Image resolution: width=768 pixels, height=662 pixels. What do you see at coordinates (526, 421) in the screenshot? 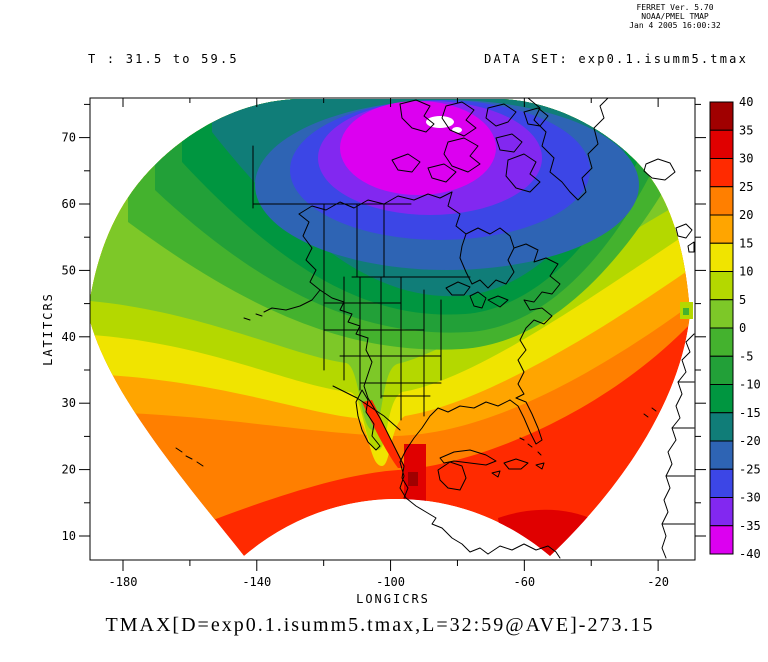
I see `florida` at bounding box center [526, 421].